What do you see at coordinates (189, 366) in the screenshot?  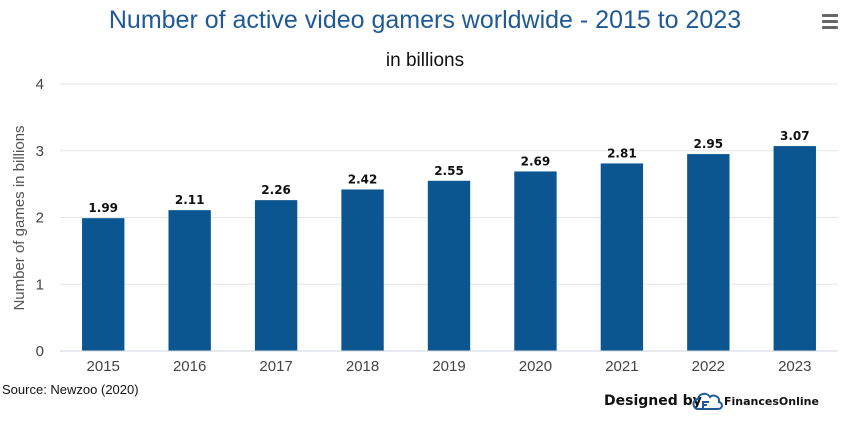 I see `x-tick-label-2016: 2016` at bounding box center [189, 366].